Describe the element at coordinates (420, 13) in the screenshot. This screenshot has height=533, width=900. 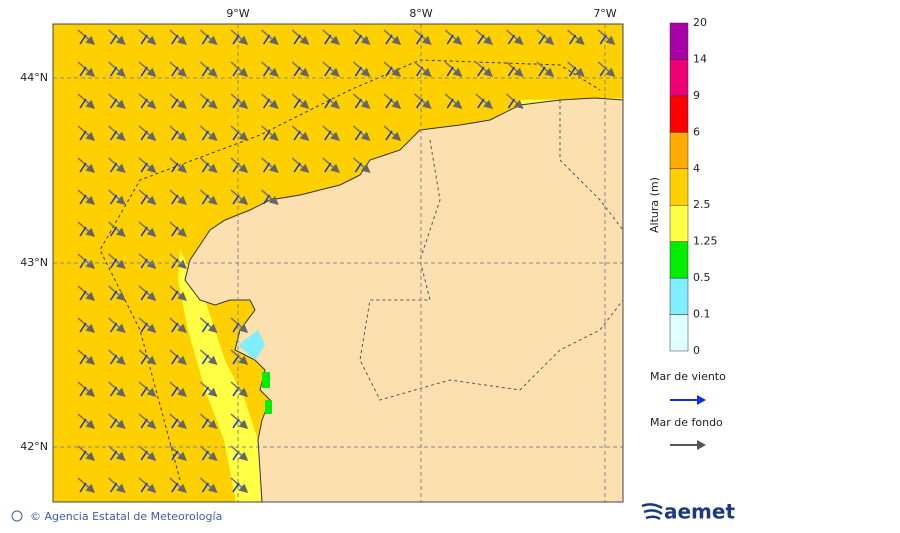
I see `lon-label: 8°W` at that location.